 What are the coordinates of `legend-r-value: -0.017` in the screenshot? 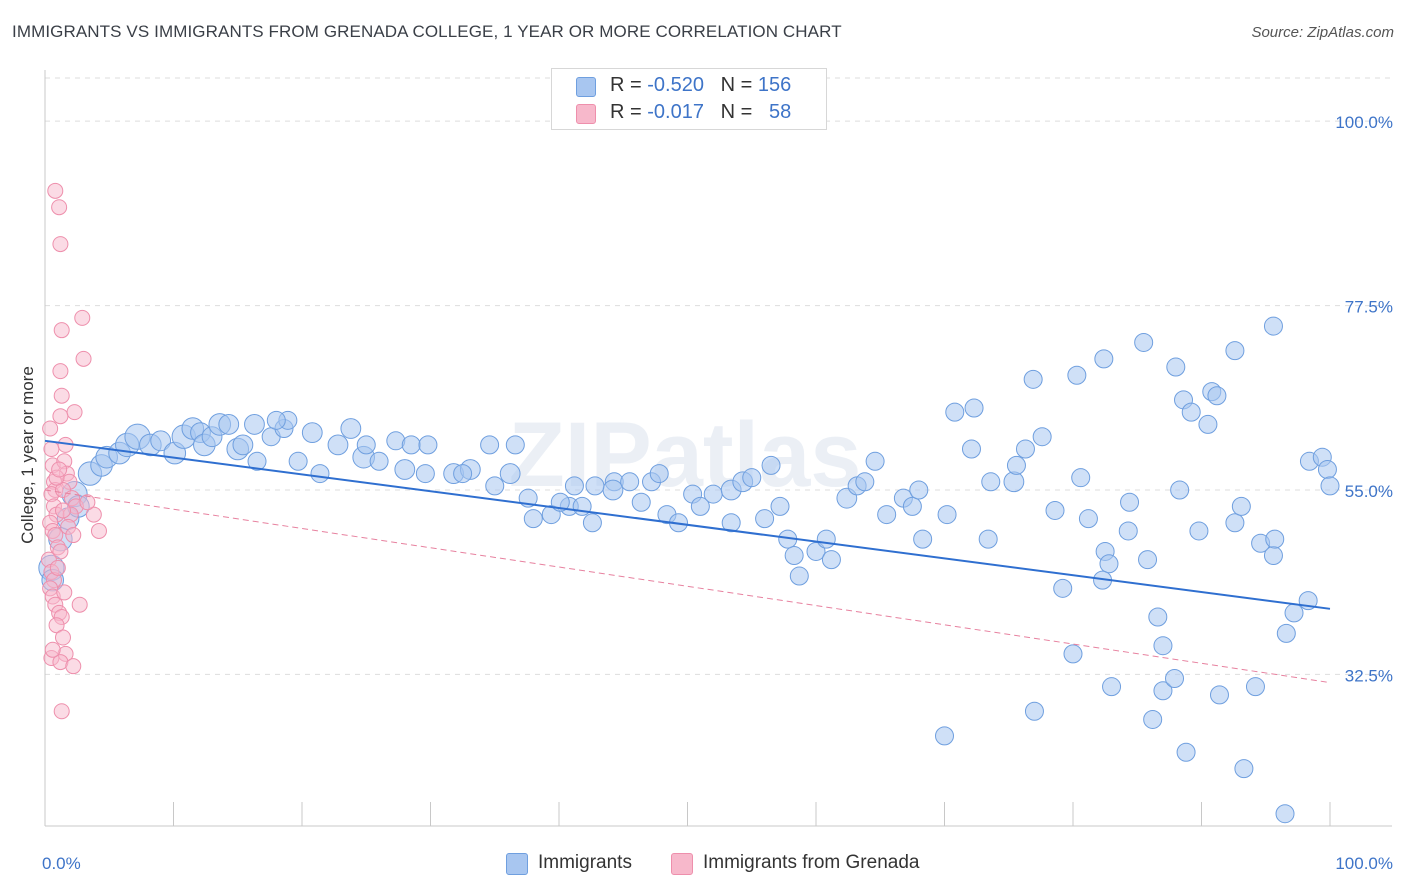 It's located at (675, 112).